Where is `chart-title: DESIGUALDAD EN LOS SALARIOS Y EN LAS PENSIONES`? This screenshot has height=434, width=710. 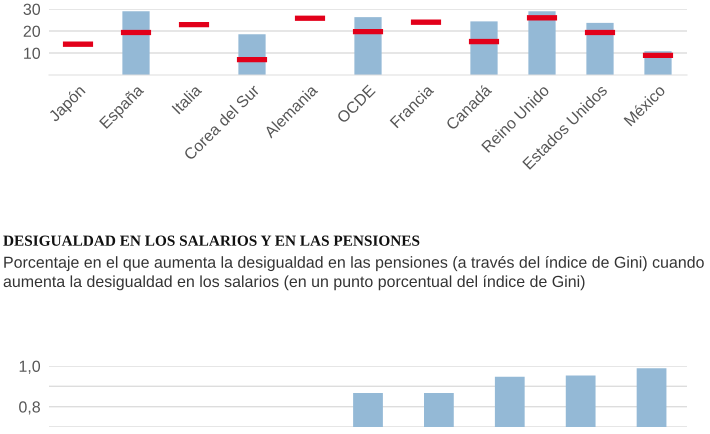 chart-title: DESIGUALDAD EN LOS SALARIOS Y EN LAS PENSIONES is located at coordinates (211, 241).